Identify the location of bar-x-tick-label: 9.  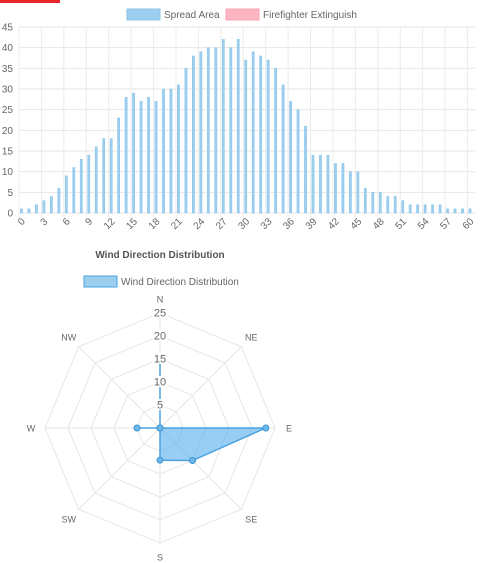
(89, 222).